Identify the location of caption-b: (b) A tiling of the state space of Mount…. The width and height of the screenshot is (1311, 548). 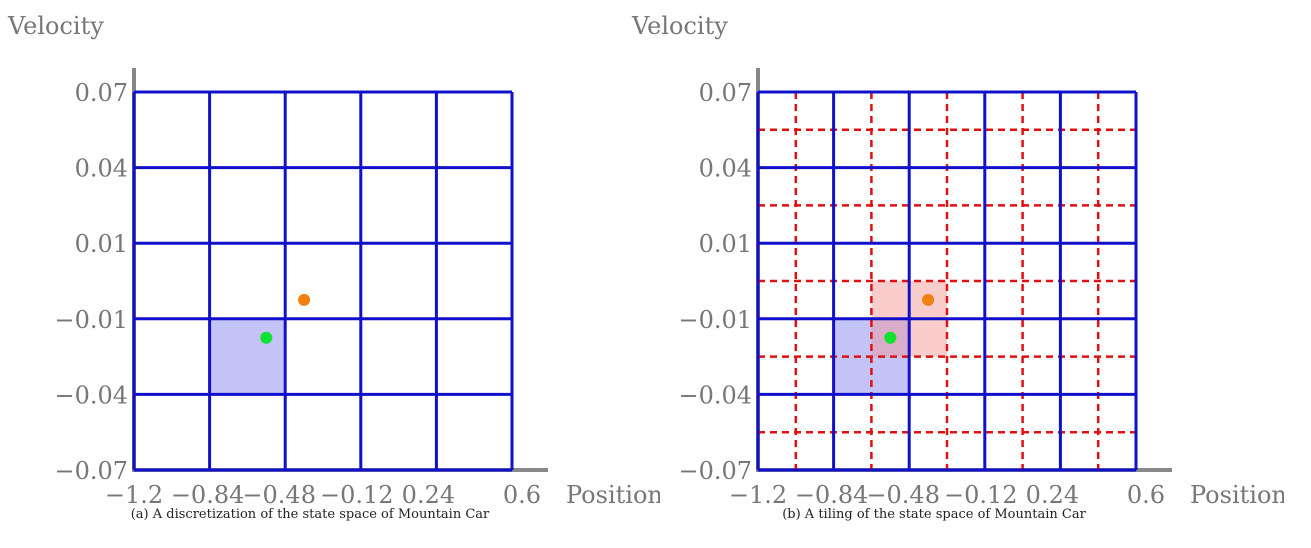
(934, 514).